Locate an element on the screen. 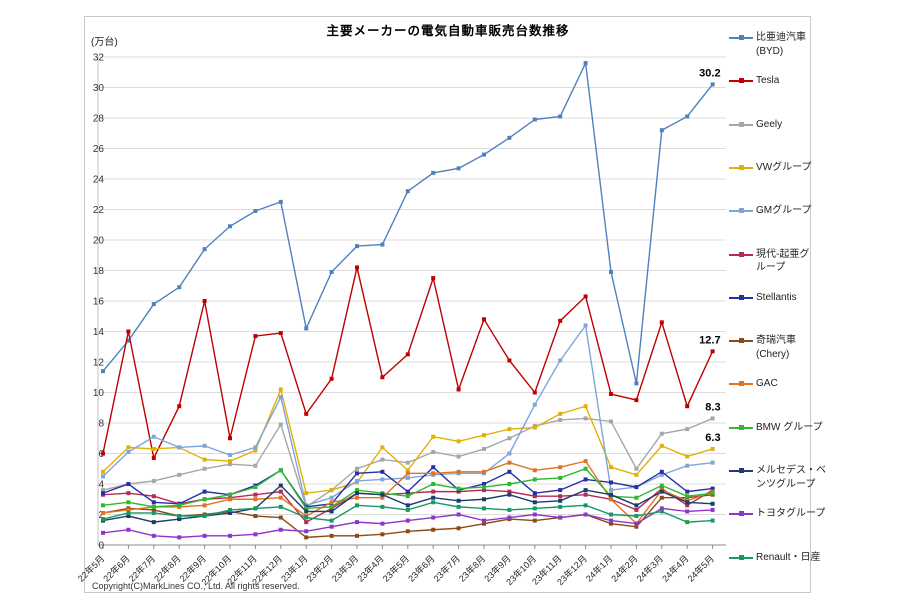  svg-text: 20 is located at coordinates (99, 241).